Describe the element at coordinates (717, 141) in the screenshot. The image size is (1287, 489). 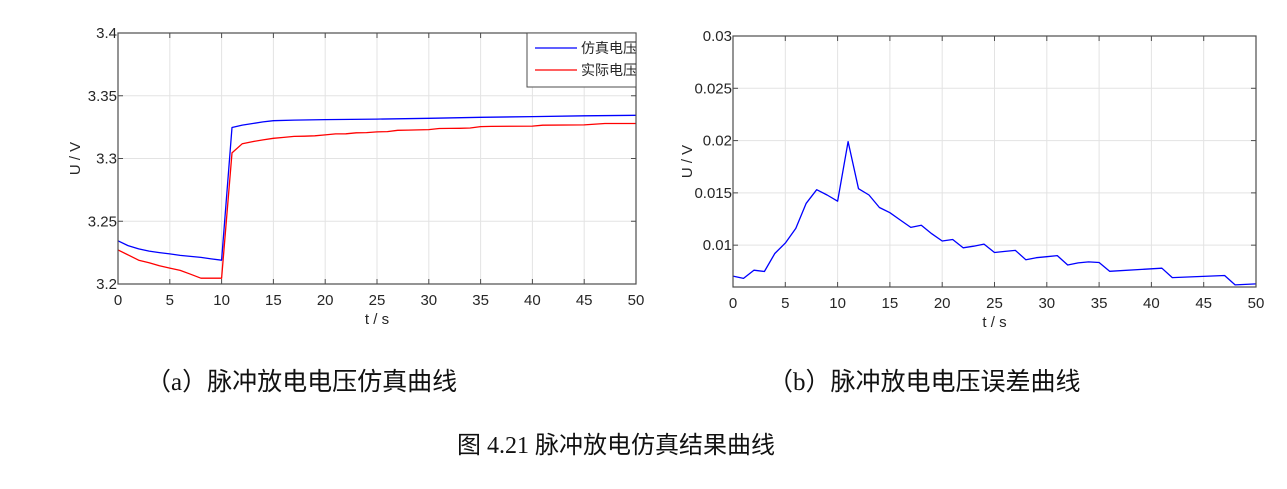
I see `y-tick-label: 0.02` at that location.